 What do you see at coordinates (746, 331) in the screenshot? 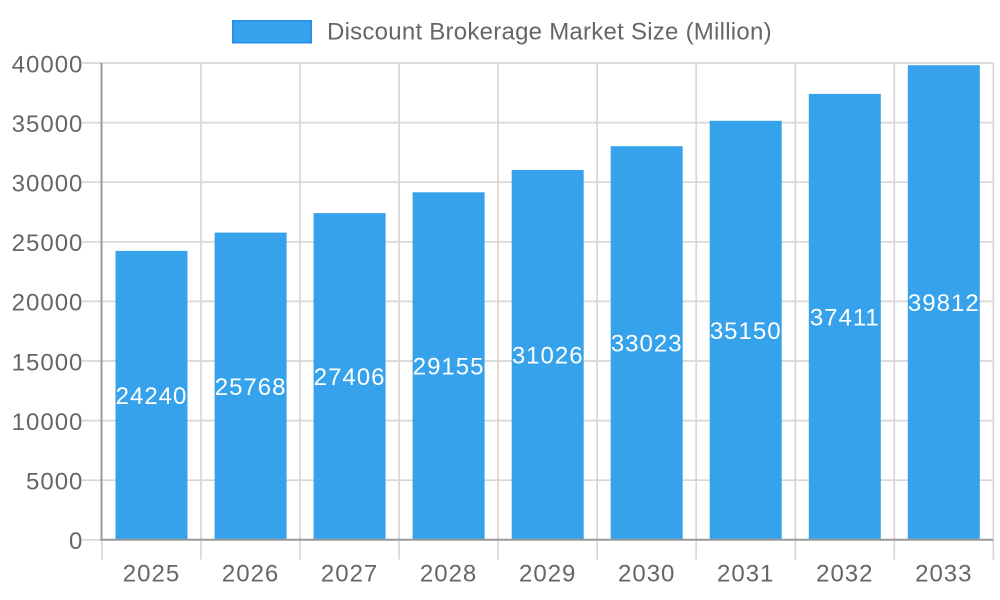
I see `svg-text: 35150` at bounding box center [746, 331].